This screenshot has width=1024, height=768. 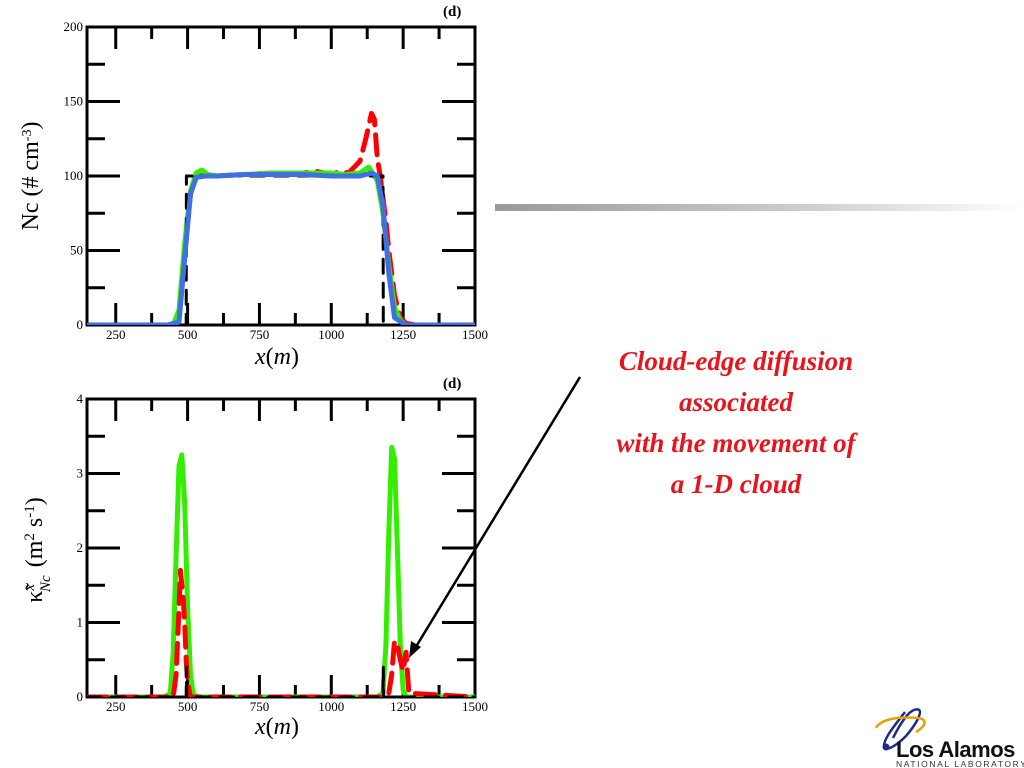 I want to click on y-tick-label: 2, so click(x=80, y=547).